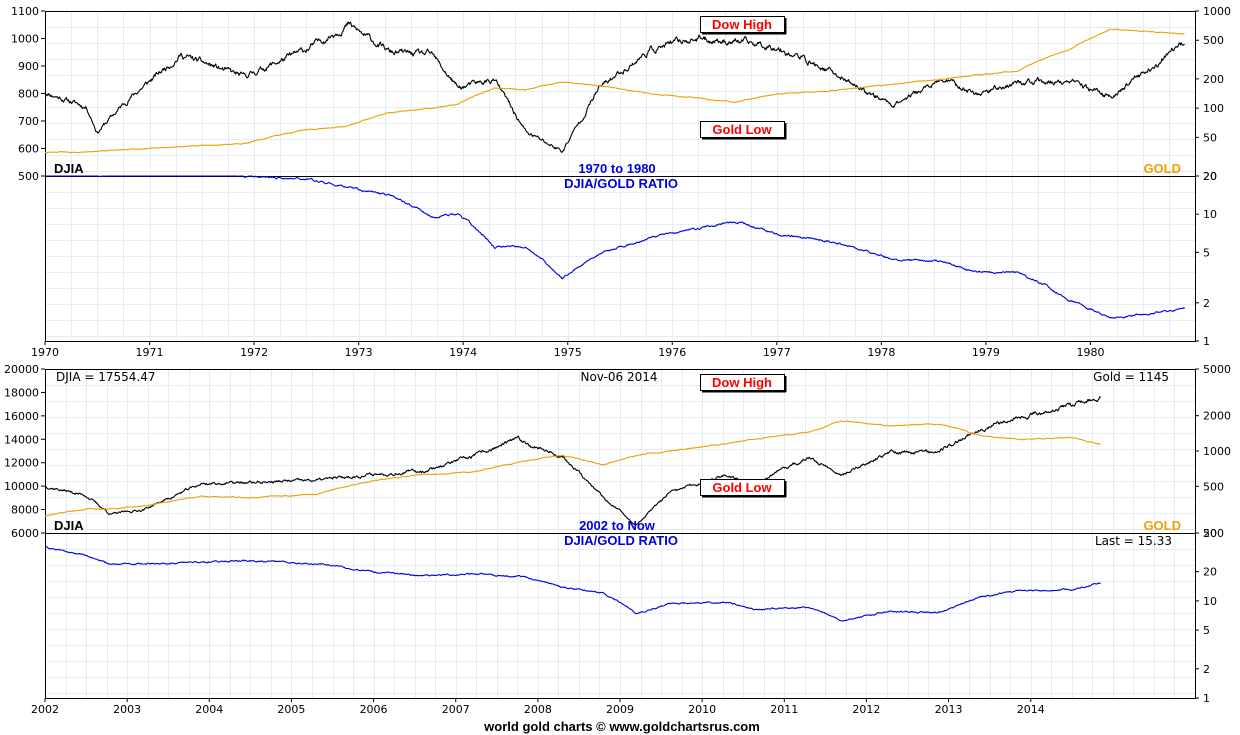 This screenshot has height=735, width=1240. I want to click on year-label: 1973, so click(359, 352).